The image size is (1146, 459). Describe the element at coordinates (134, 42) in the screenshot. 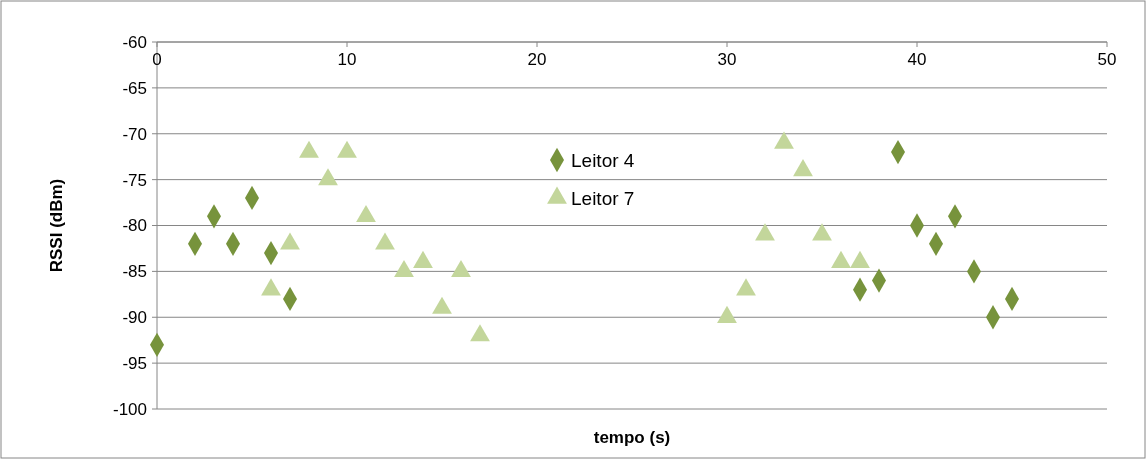

I see `y-tick-label: -60` at that location.